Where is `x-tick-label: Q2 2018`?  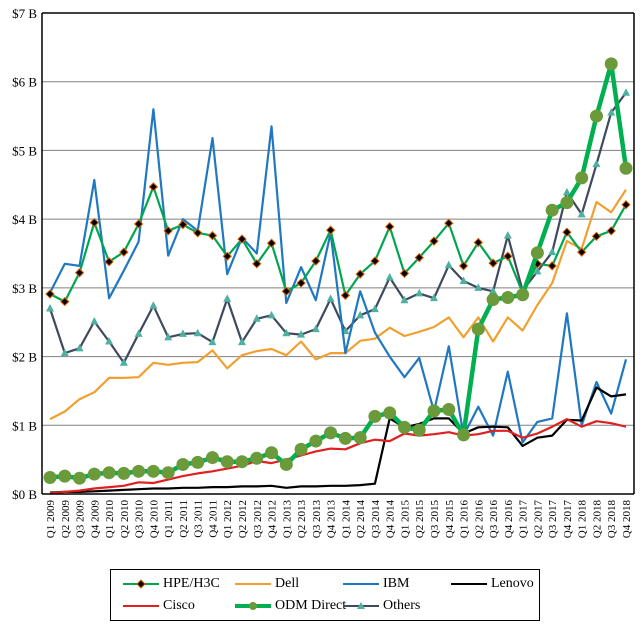
x-tick-label: Q2 2018 is located at coordinates (597, 519).